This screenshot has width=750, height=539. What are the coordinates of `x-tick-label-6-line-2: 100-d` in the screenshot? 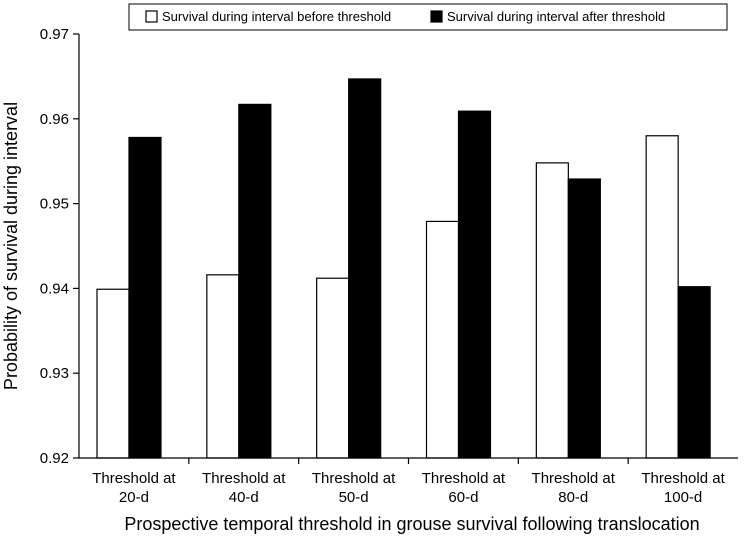 It's located at (683, 497).